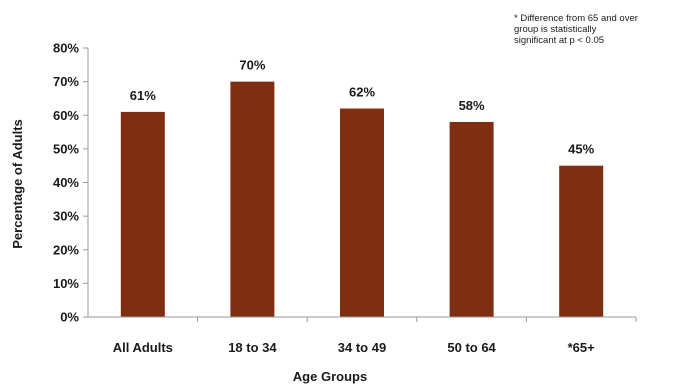 The image size is (677, 385). Describe the element at coordinates (69, 317) in the screenshot. I see `y-tick-label: 0%` at that location.